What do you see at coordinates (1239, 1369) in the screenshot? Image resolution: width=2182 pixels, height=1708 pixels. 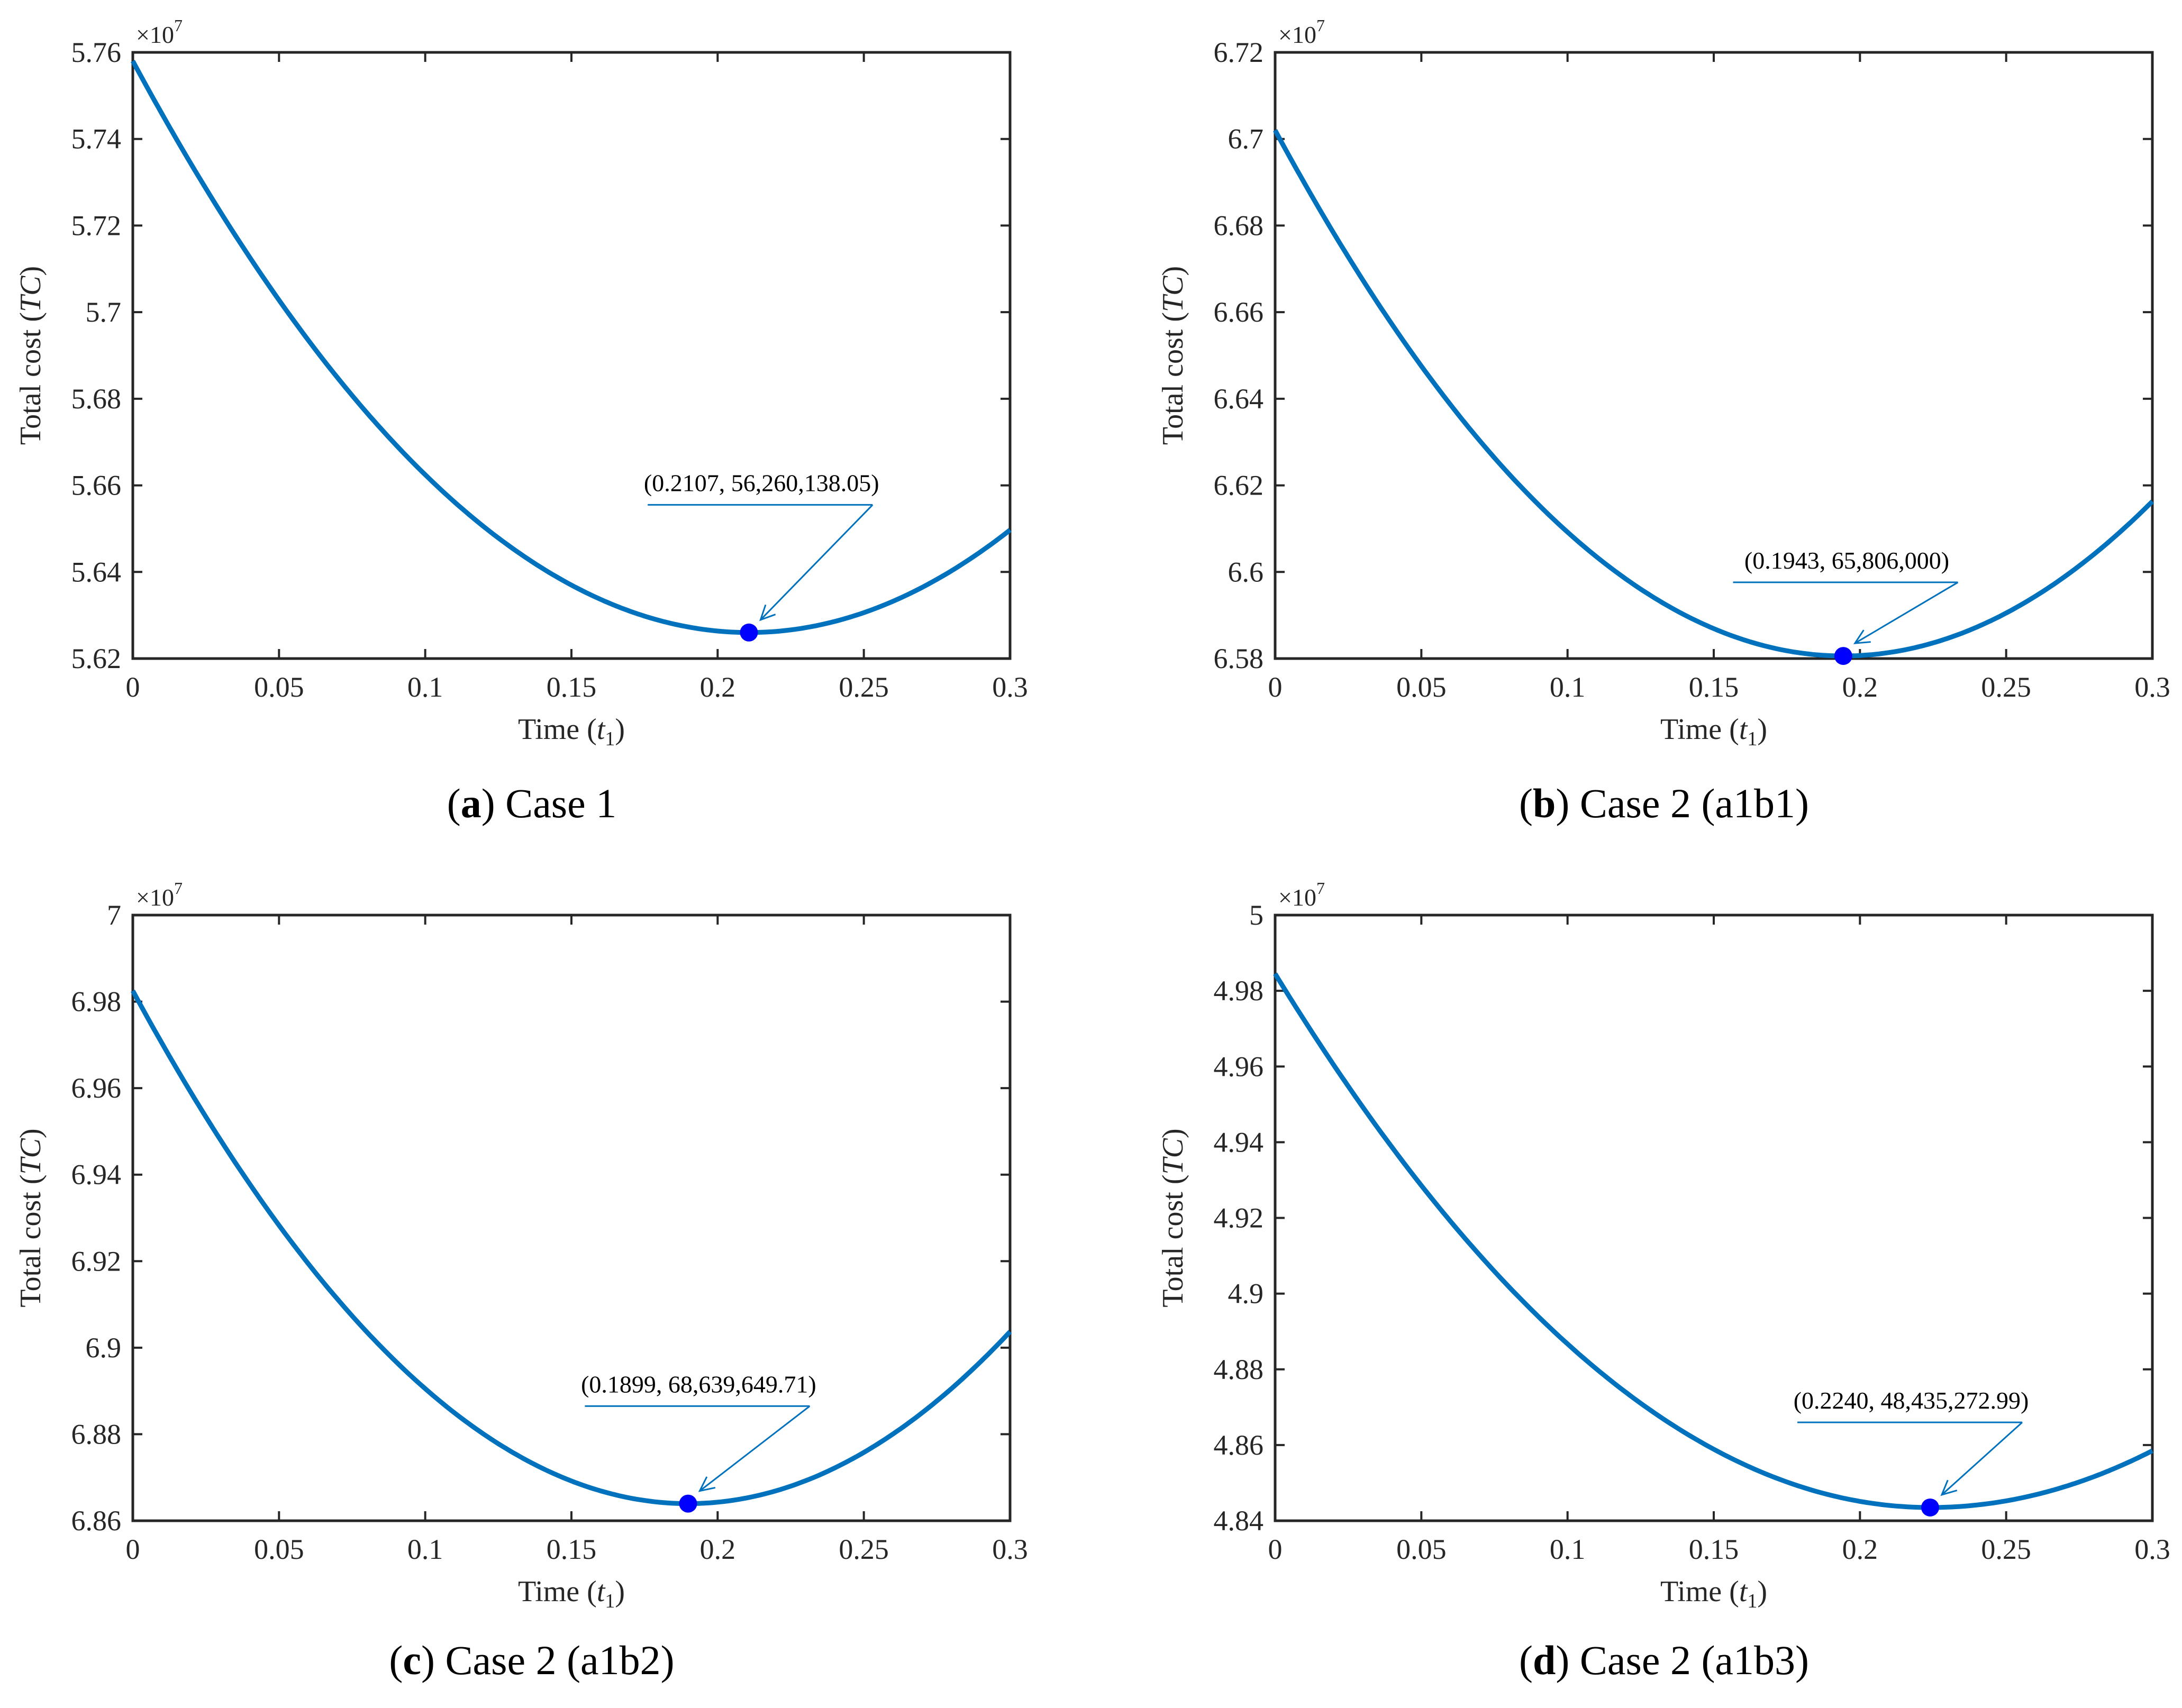 I see `y-tick-label: 4.88` at bounding box center [1239, 1369].